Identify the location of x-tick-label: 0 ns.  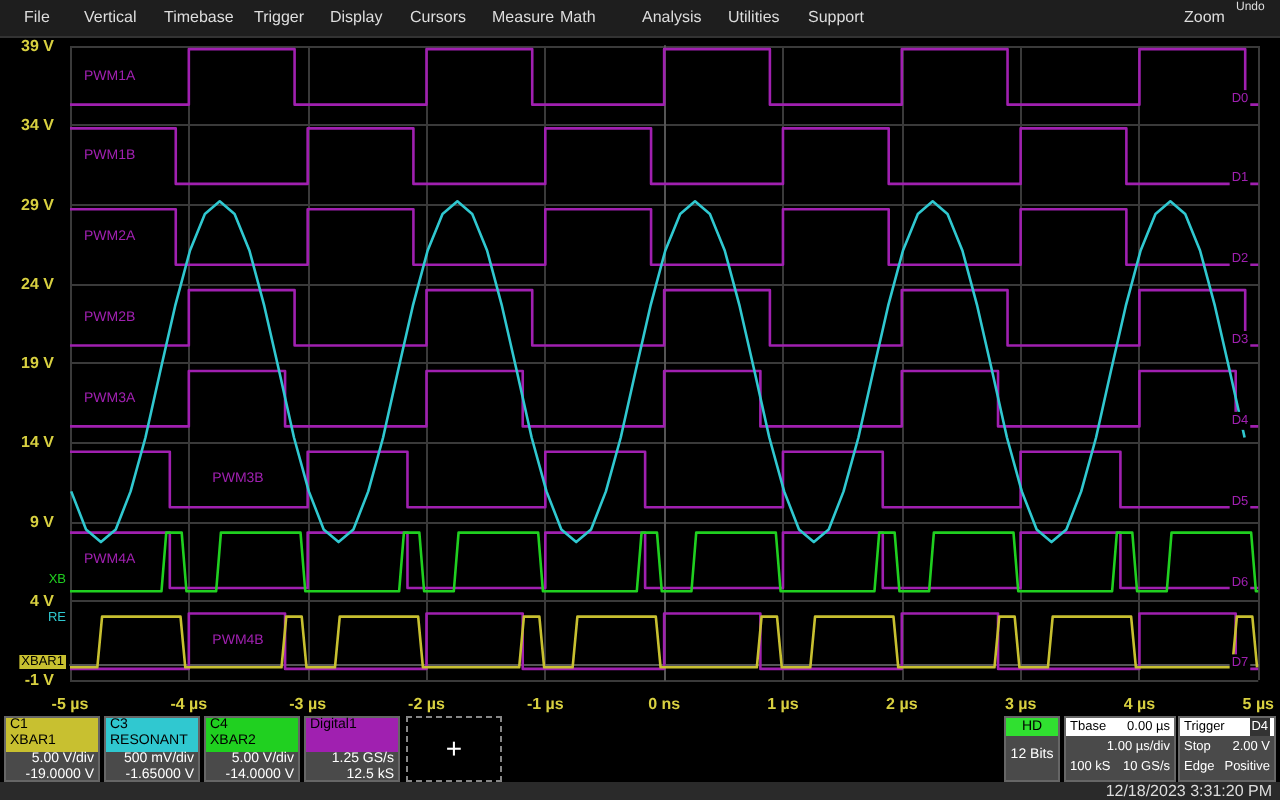
(665, 704).